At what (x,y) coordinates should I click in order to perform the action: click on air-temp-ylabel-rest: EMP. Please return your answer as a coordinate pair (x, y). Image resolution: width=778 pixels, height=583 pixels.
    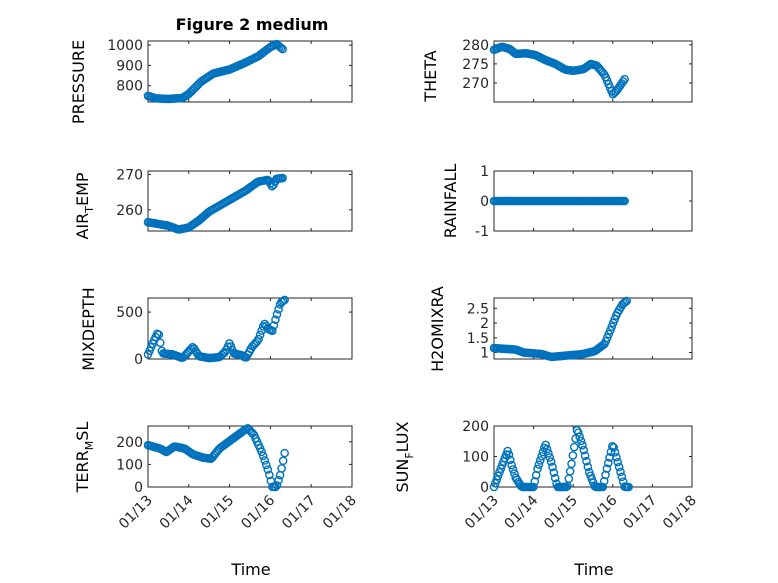
    Looking at the image, I should click on (82, 189).